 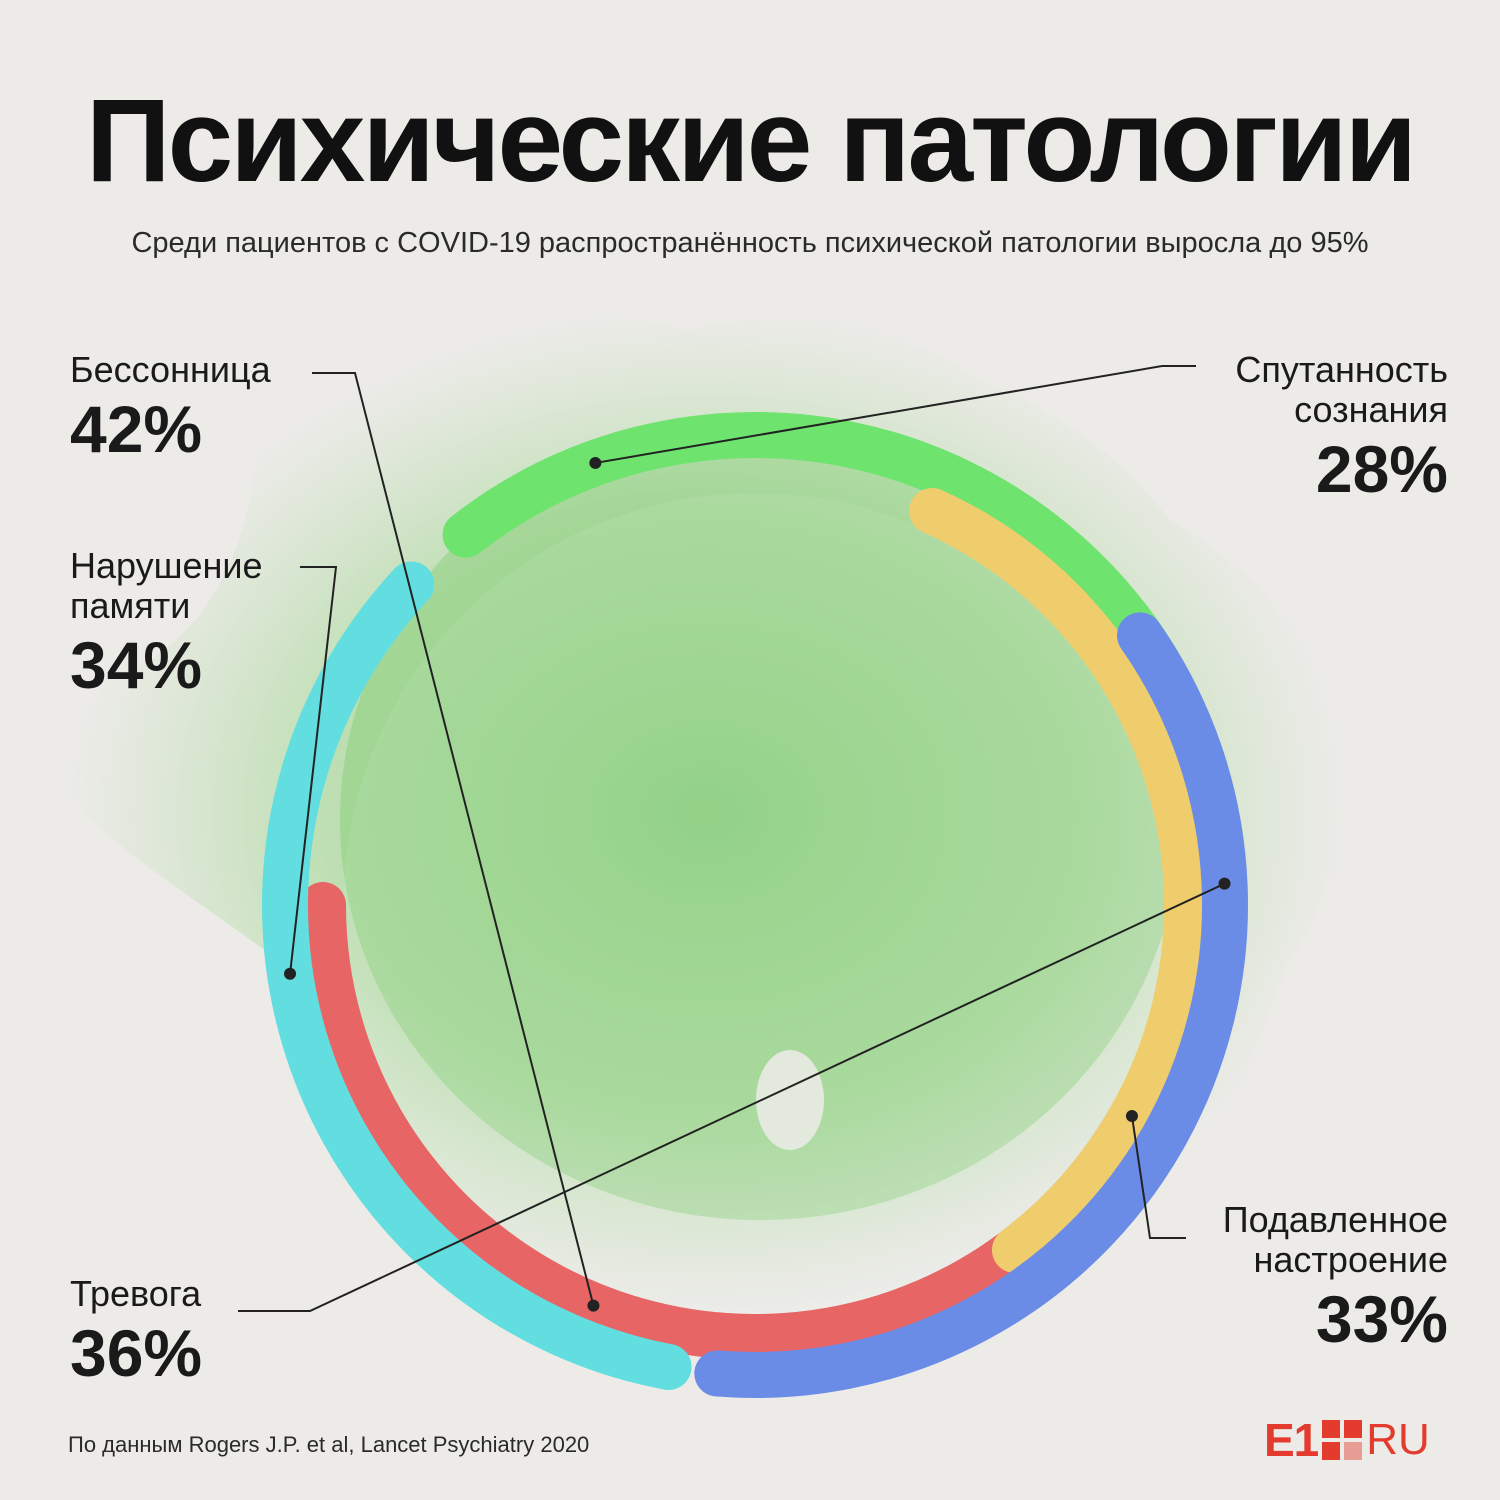 I want to click on page-title: Психические патологии, so click(x=751, y=141).